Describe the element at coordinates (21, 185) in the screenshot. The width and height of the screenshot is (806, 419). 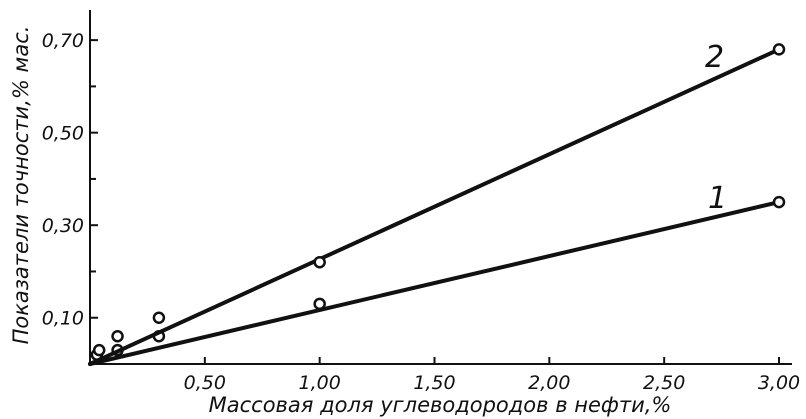
I see `y-axis-title: Показатели точности,% мас.` at that location.